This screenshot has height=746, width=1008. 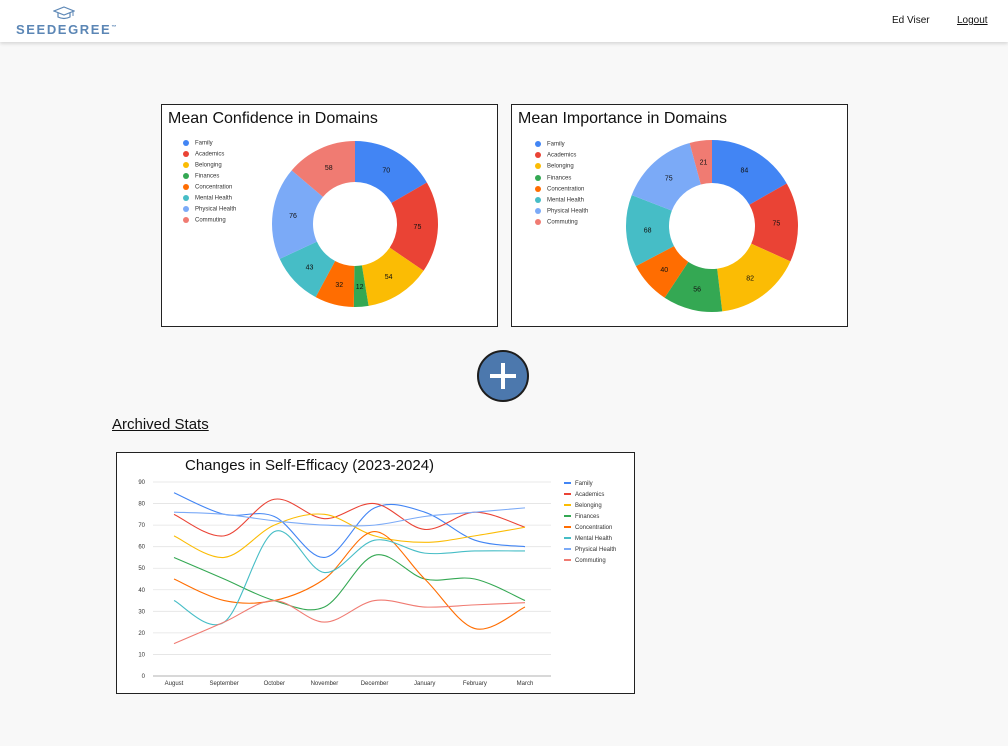 I want to click on donut-slice-family, so click(x=391, y=172).